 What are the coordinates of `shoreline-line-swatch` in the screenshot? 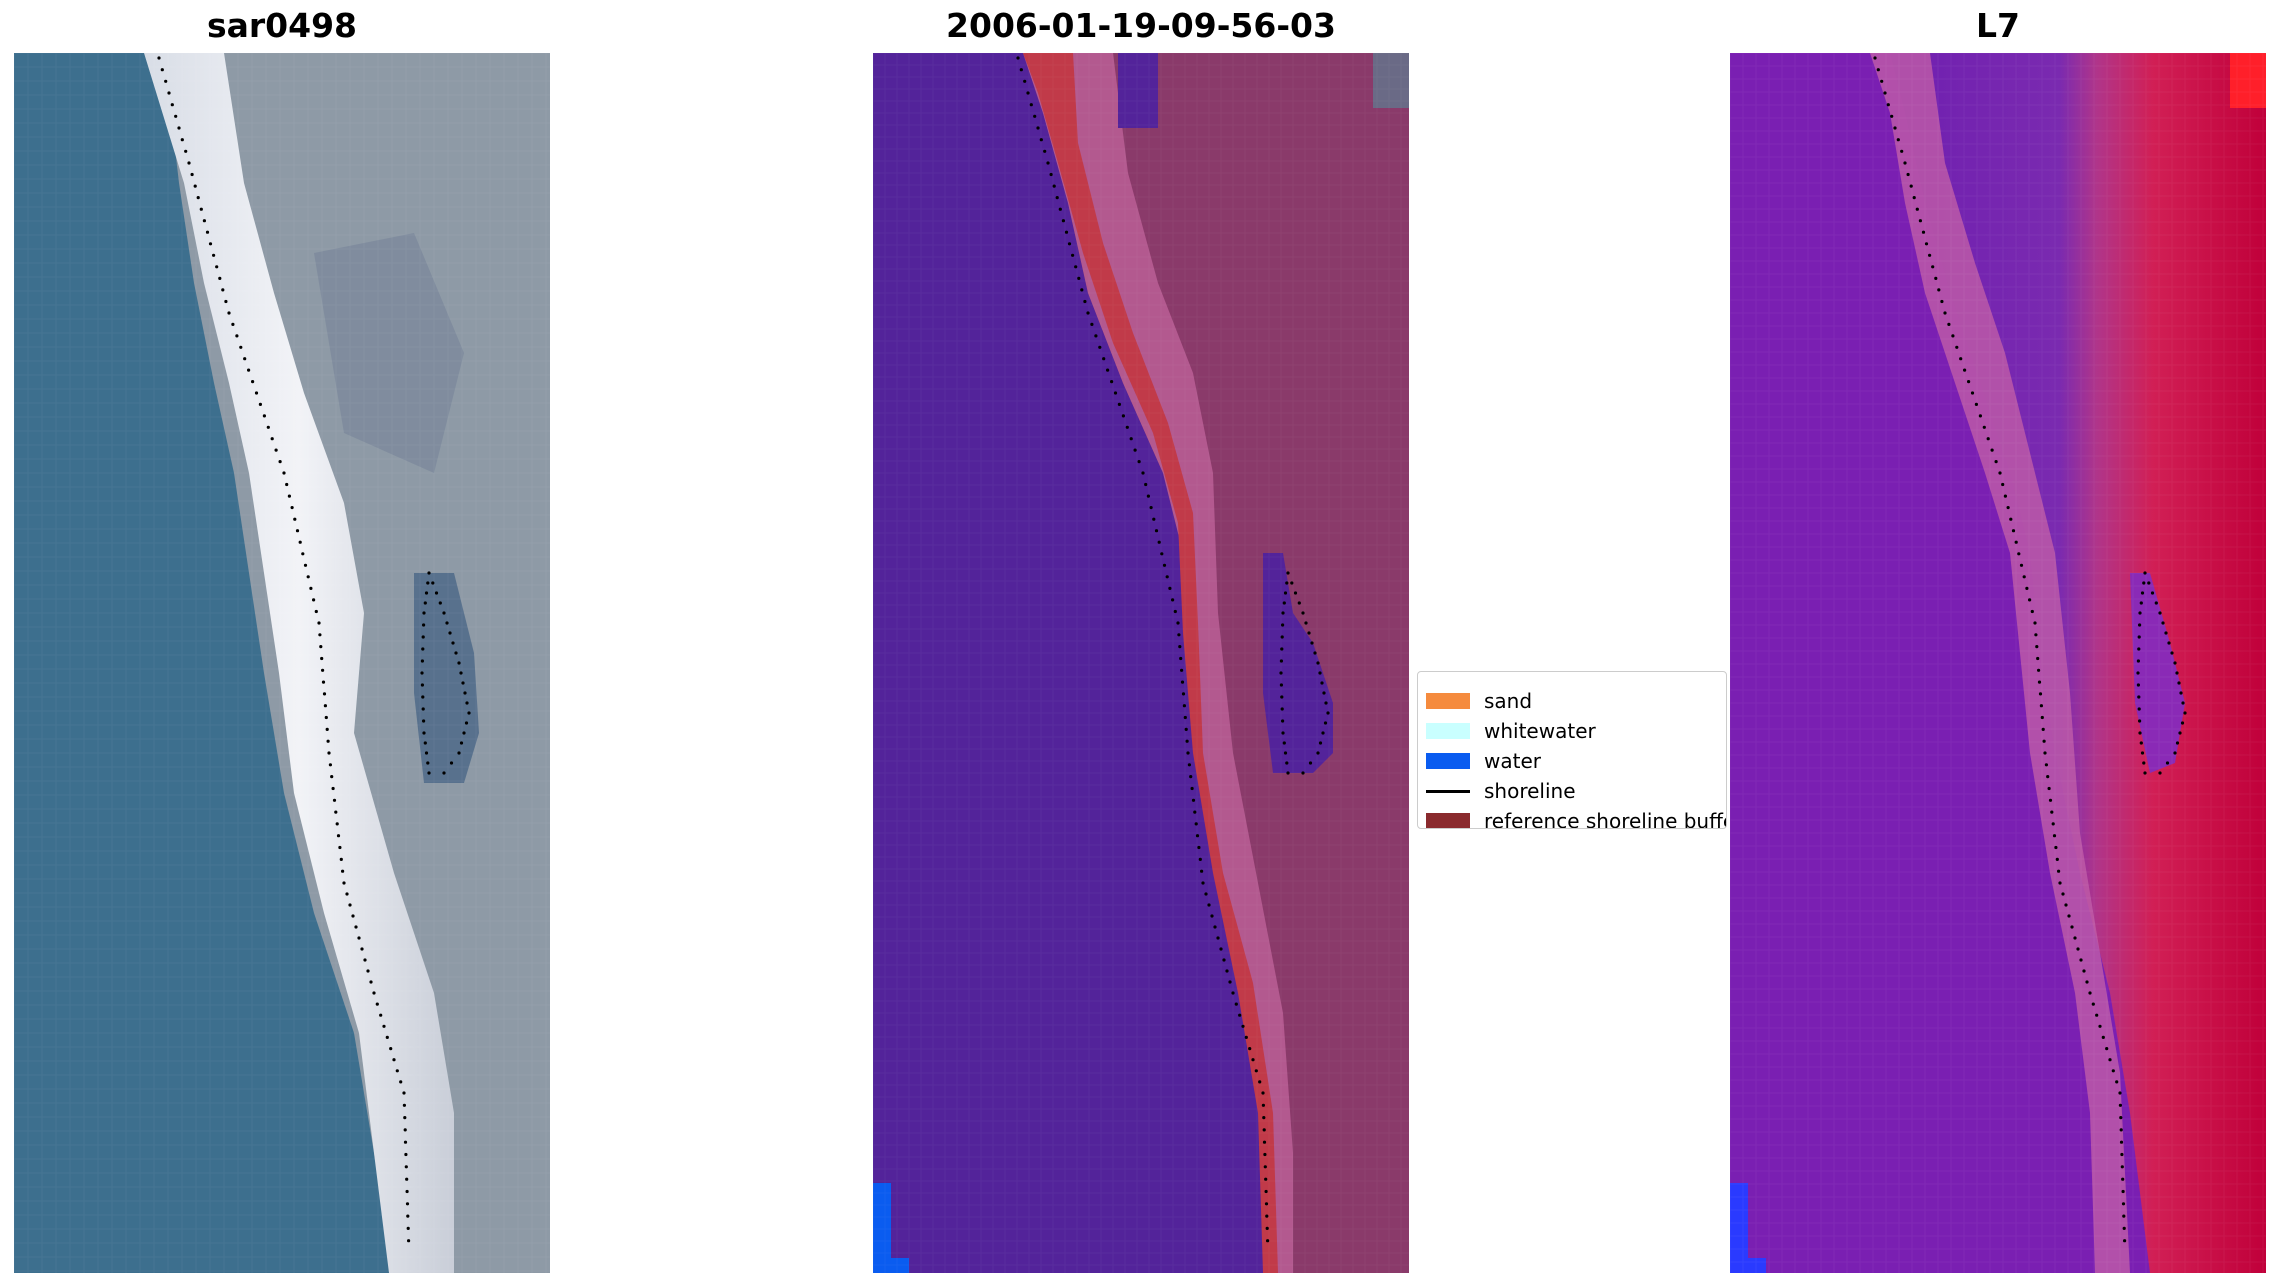 It's located at (1448, 791).